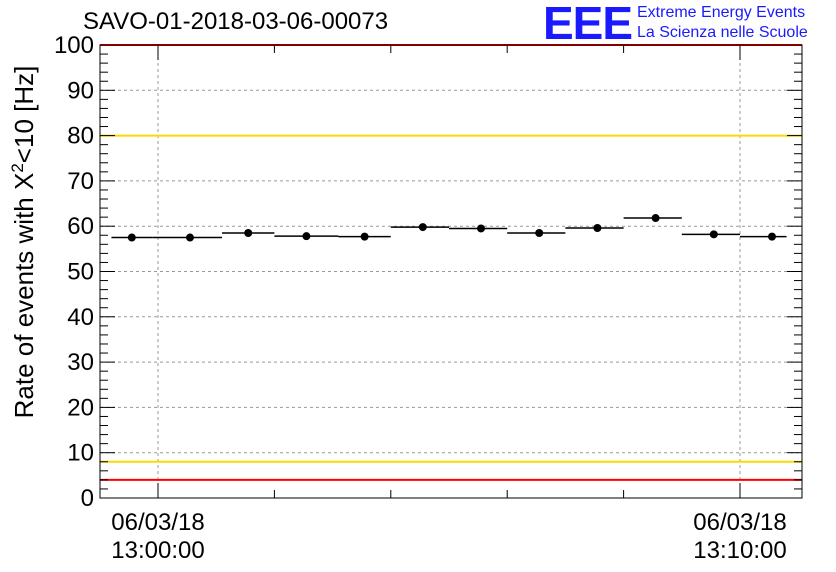 The height and width of the screenshot is (572, 836). I want to click on x-tick-time-label: 13:10:00, so click(739, 550).